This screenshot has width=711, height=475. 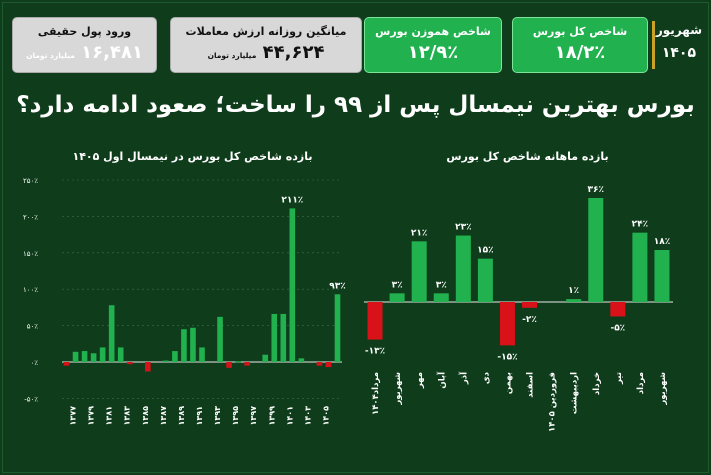 What do you see at coordinates (527, 156) in the screenshot?
I see `monthly-chart-title: بازده ماهانه شاخص کل بورس` at bounding box center [527, 156].